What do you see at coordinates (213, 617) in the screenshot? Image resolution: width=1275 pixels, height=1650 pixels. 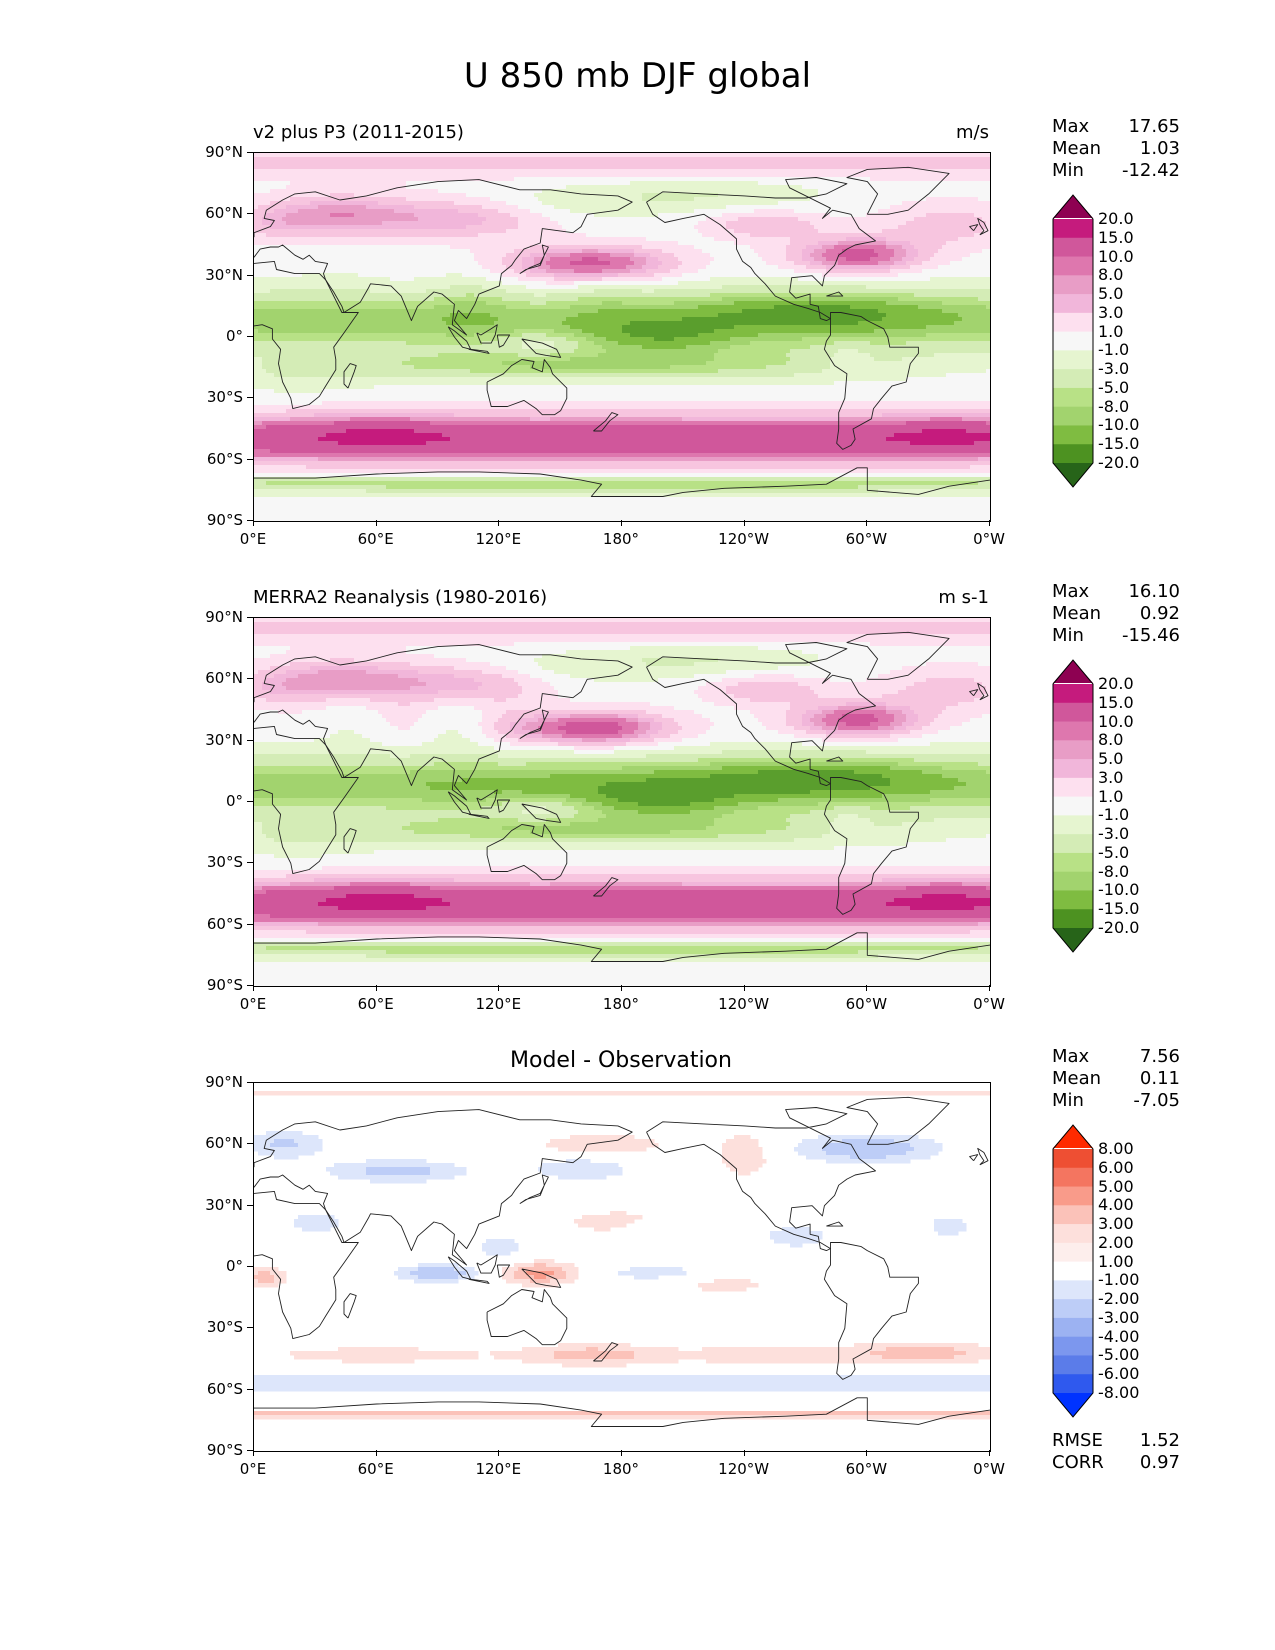 I see `panel-2-ytick-0: 90°N` at bounding box center [213, 617].